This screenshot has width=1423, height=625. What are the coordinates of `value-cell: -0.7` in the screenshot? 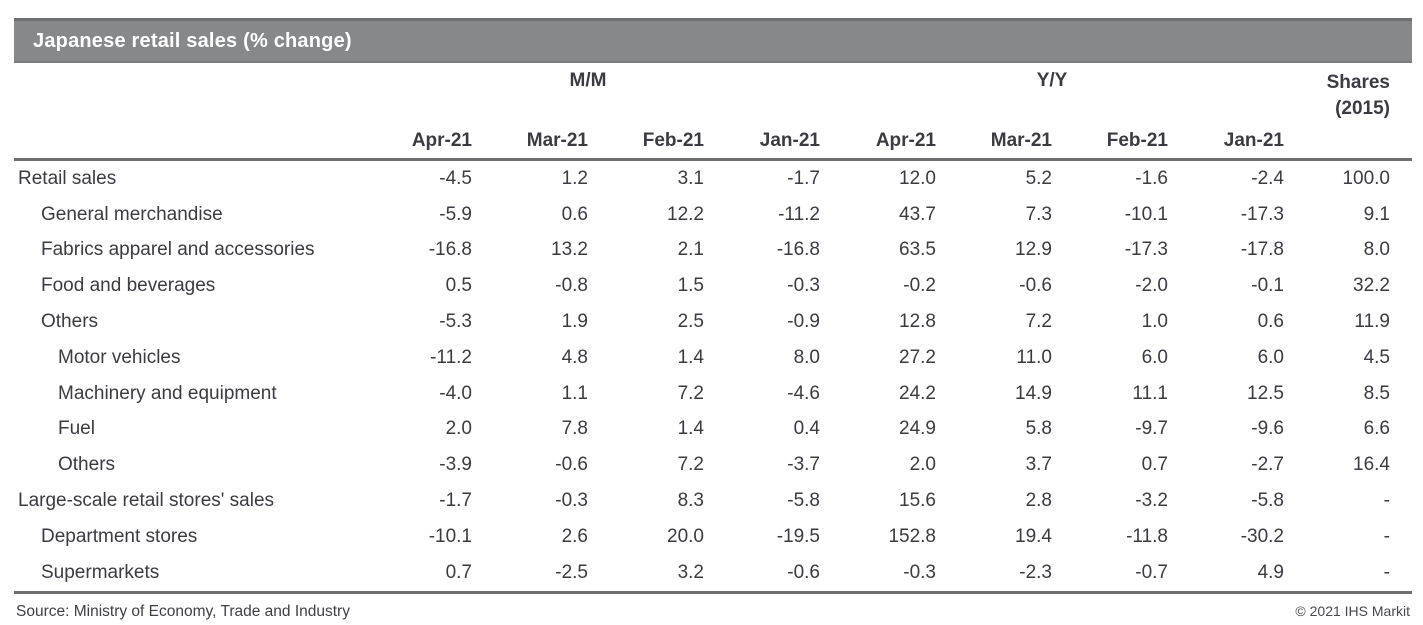 It's located at (1110, 574).